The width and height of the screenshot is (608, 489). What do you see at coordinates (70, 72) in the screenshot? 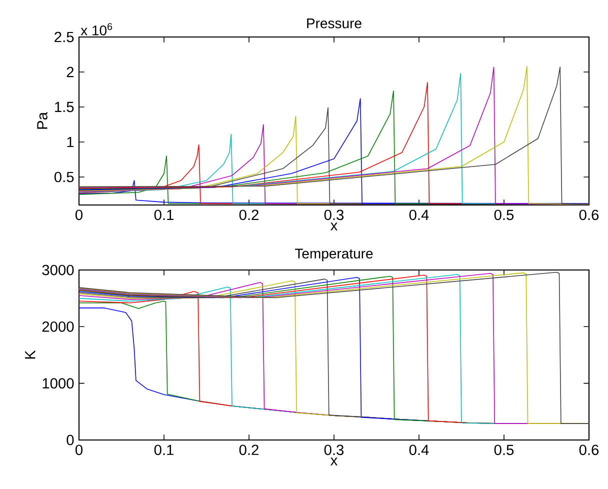
I see `y-tick-label: 2` at bounding box center [70, 72].